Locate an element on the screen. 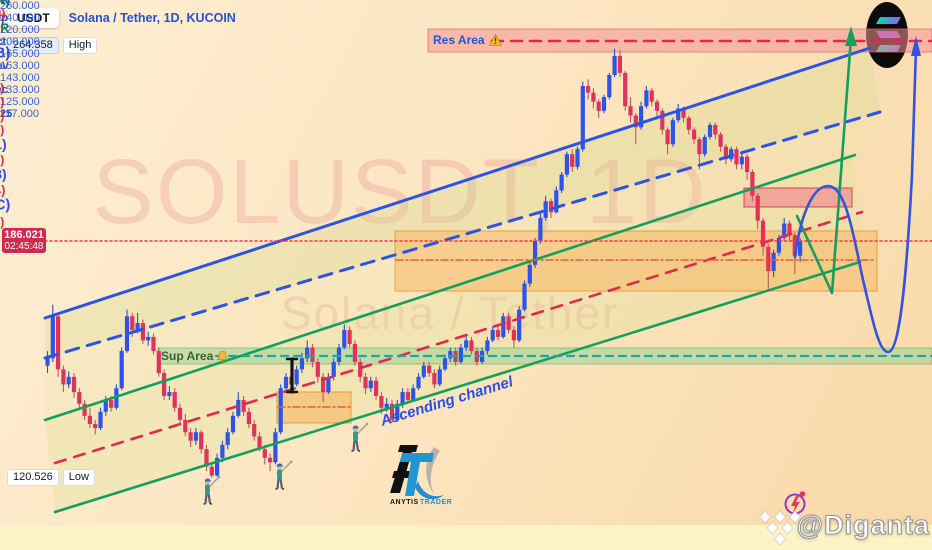 The height and width of the screenshot is (550, 932). time-tick: Sep is located at coordinates (4, 18).